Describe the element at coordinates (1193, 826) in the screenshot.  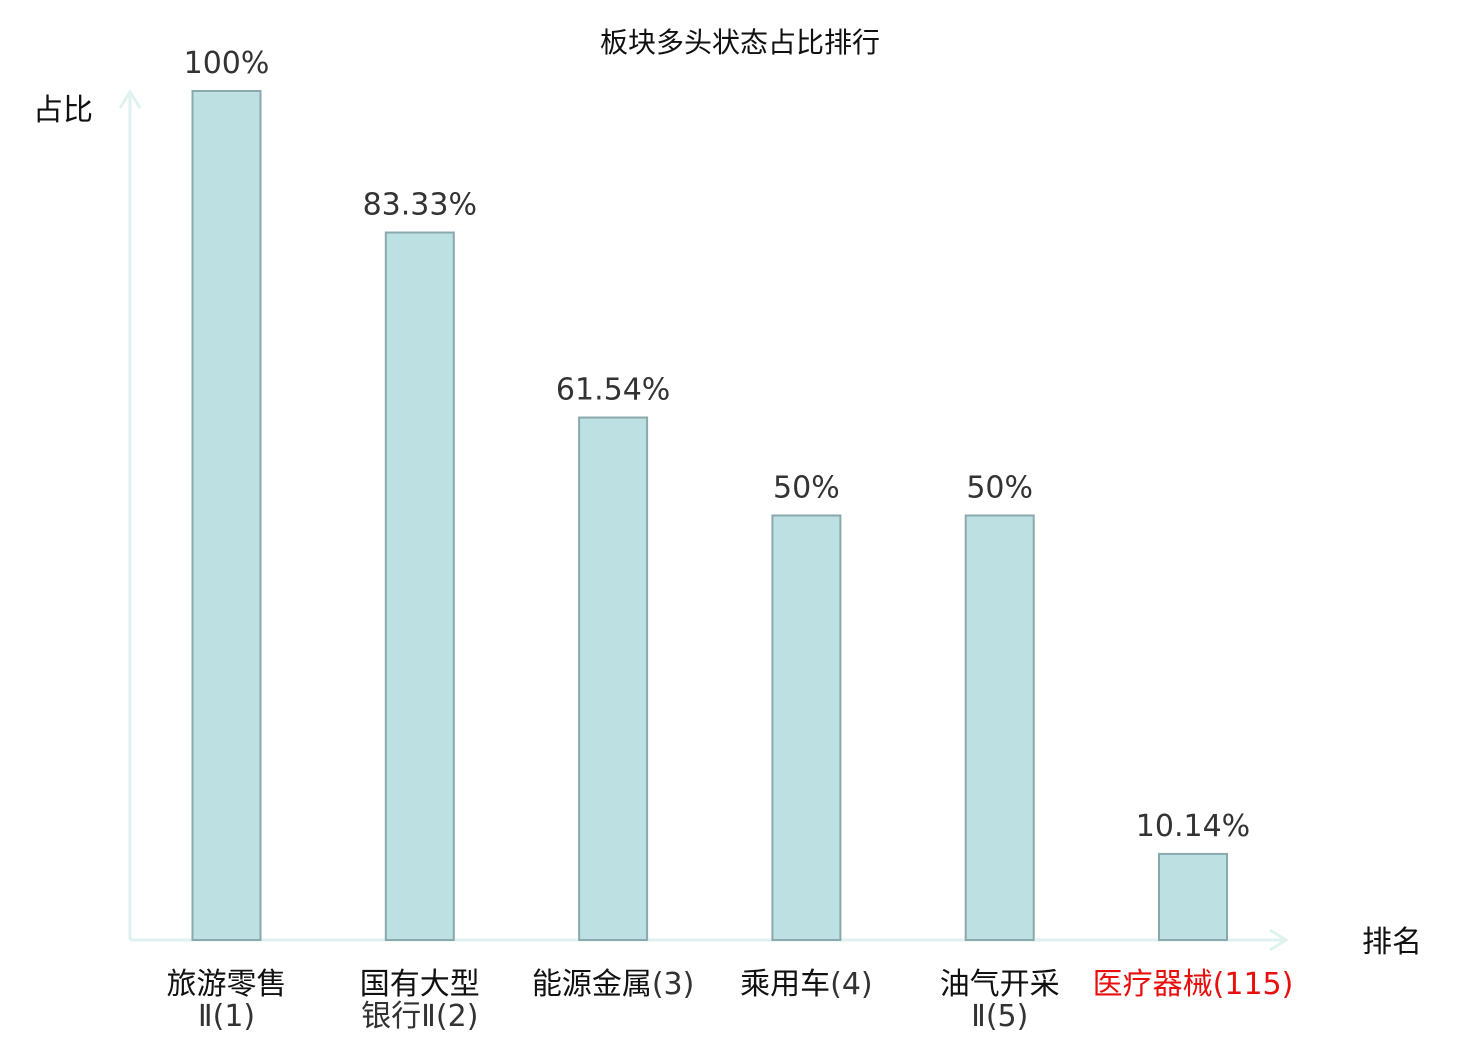
I see `value-label-6: 10.14%` at that location.